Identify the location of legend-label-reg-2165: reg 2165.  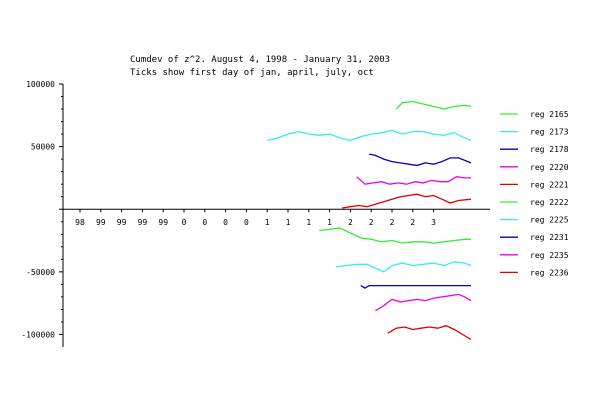
(549, 114).